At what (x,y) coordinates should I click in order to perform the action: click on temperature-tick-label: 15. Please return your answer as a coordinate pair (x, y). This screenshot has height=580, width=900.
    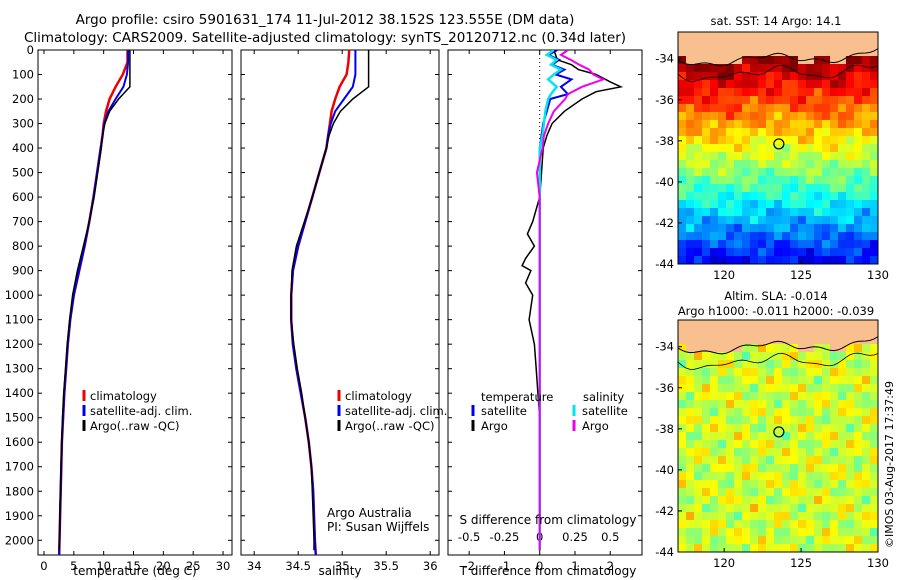
    Looking at the image, I should click on (133, 566).